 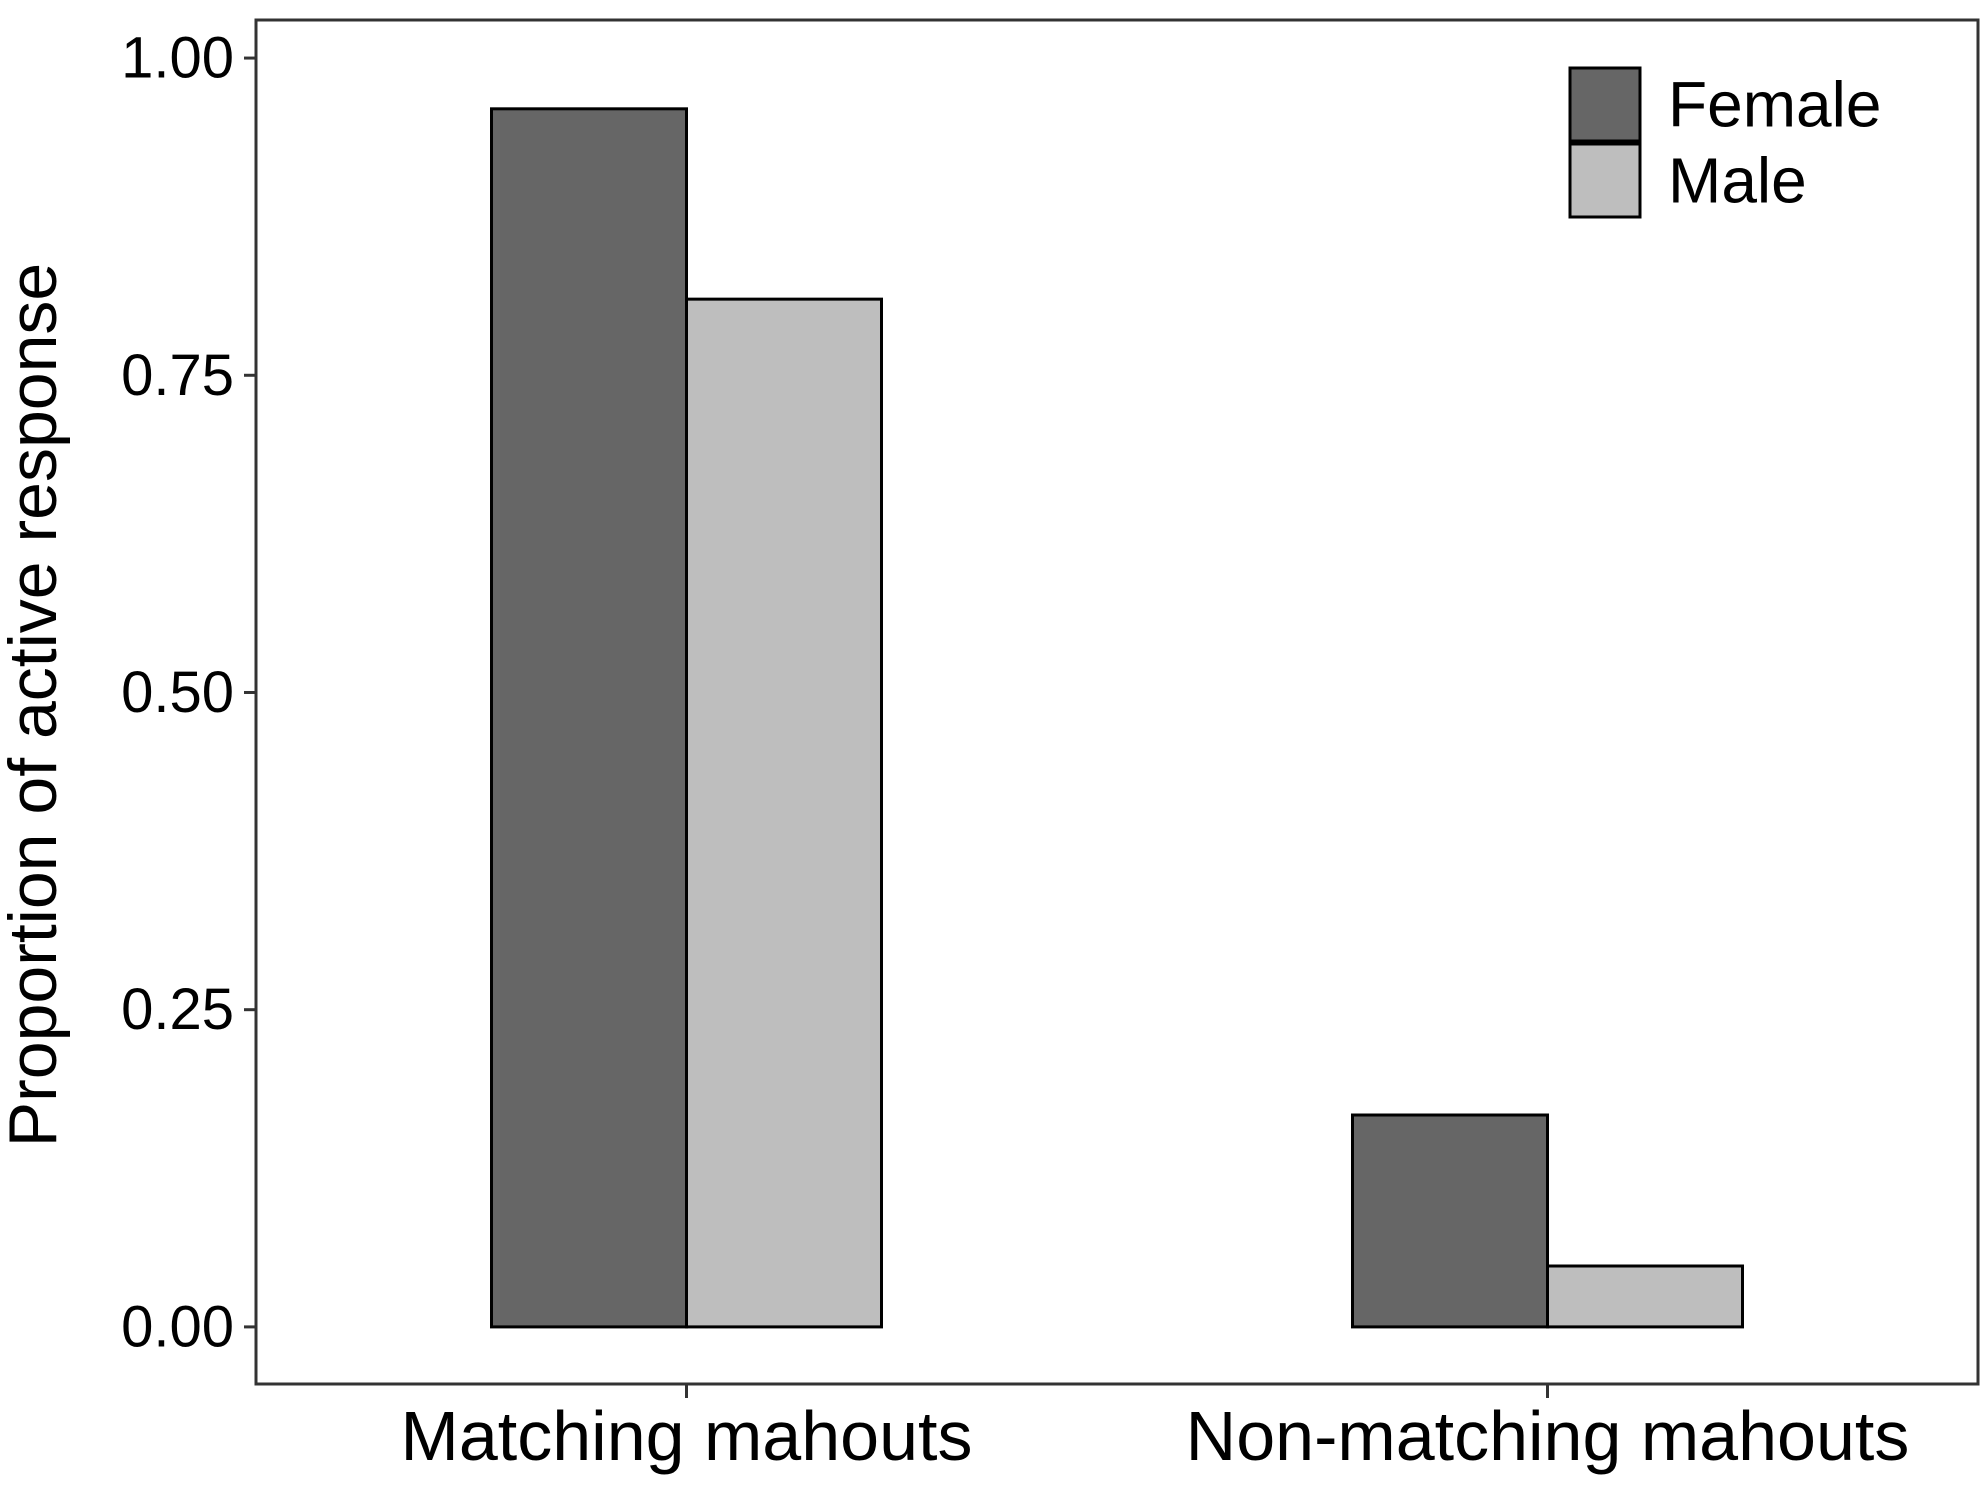 I want to click on legend-key-male, so click(x=1605, y=180).